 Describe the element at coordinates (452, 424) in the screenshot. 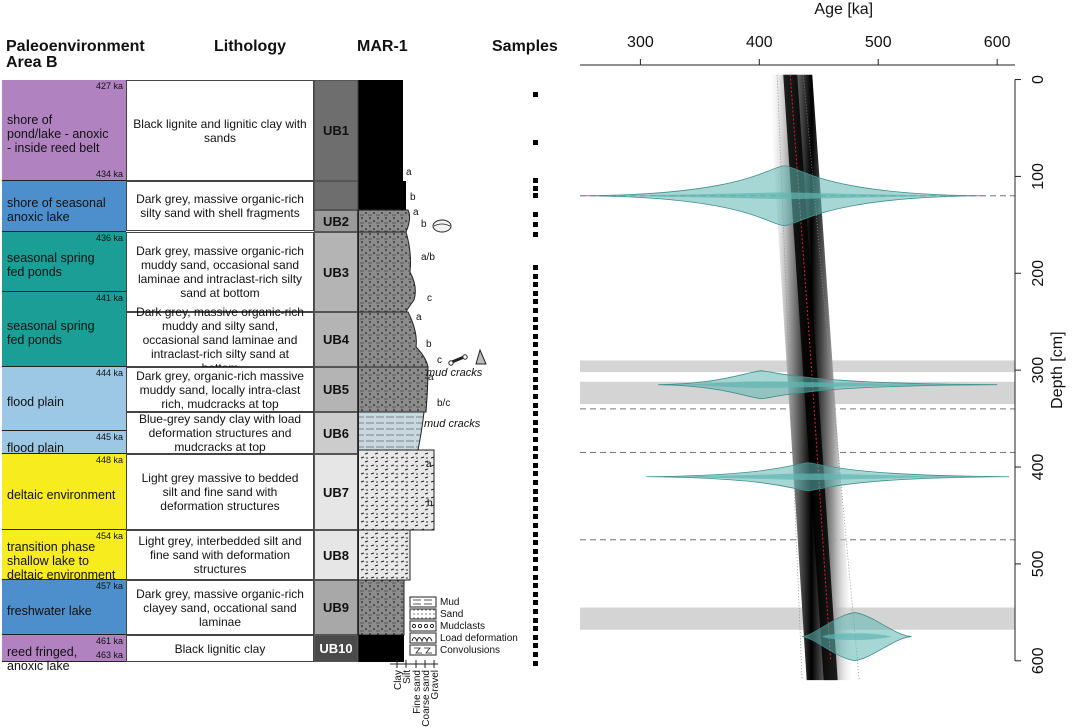

I see `mud-cracks-label-2: mud cracks` at that location.